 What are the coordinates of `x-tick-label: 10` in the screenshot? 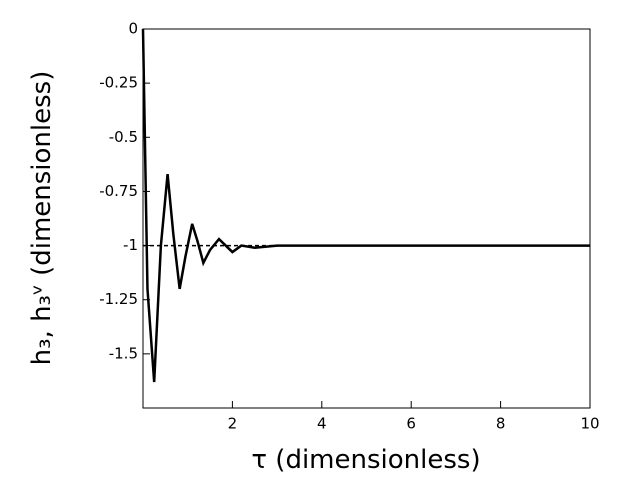 It's located at (589, 424).